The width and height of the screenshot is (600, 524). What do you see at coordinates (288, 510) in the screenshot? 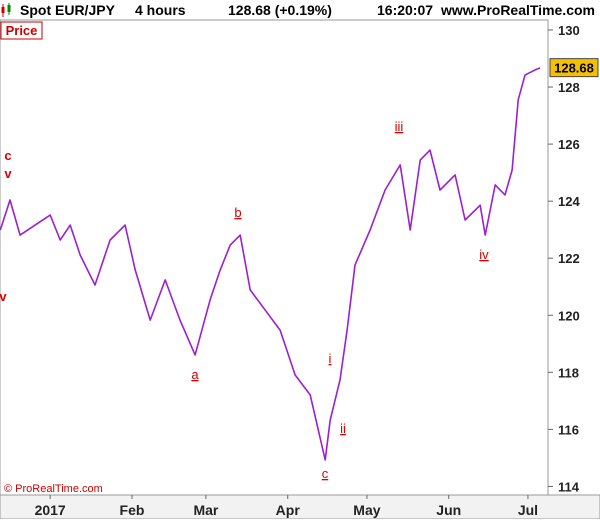
I see `x-tick-label: Apr` at bounding box center [288, 510].